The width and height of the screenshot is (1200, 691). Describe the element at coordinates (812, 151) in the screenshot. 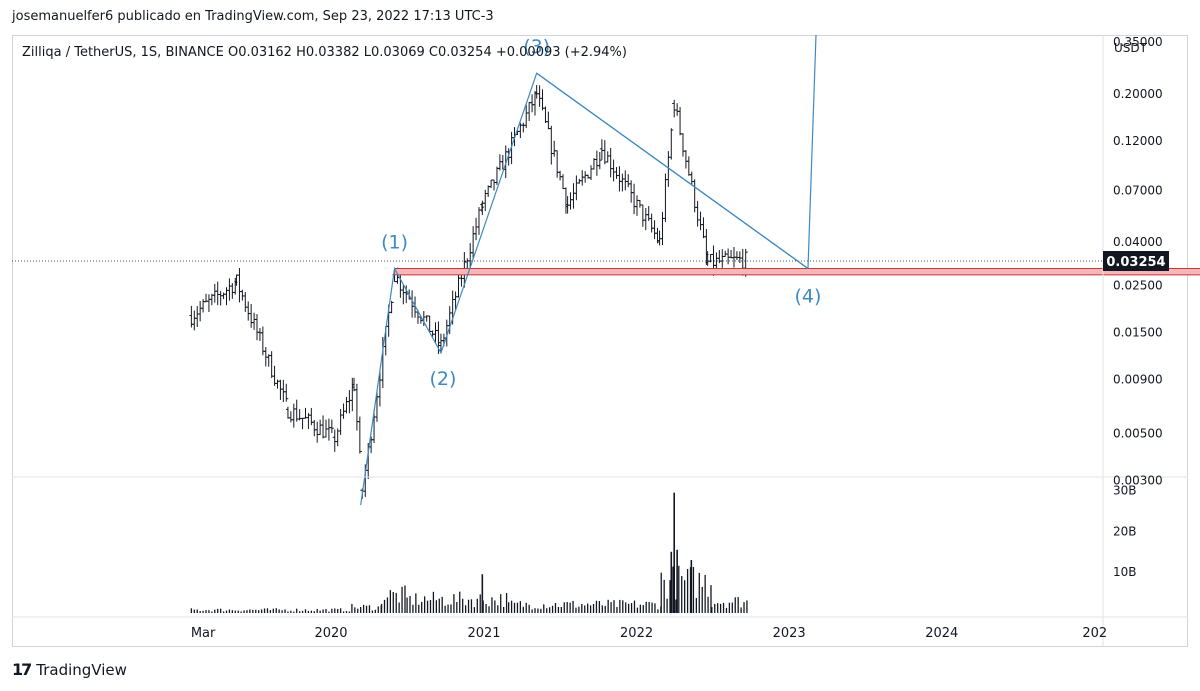

I see `wave-5-projection` at that location.